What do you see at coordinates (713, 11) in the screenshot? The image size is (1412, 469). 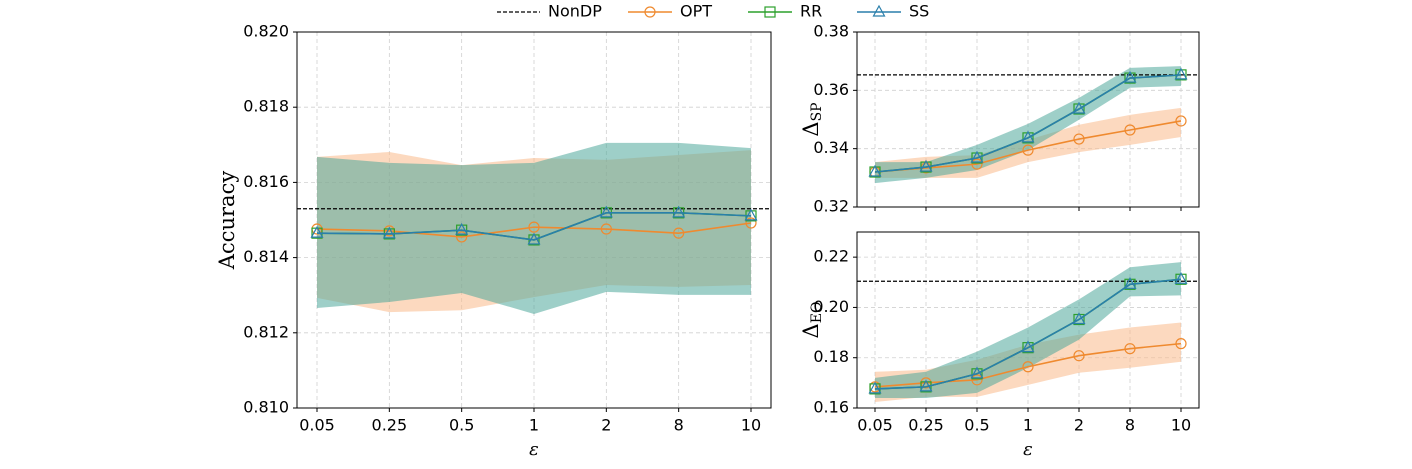 I see `legend: NonDP OPT RR SS` at bounding box center [713, 11].